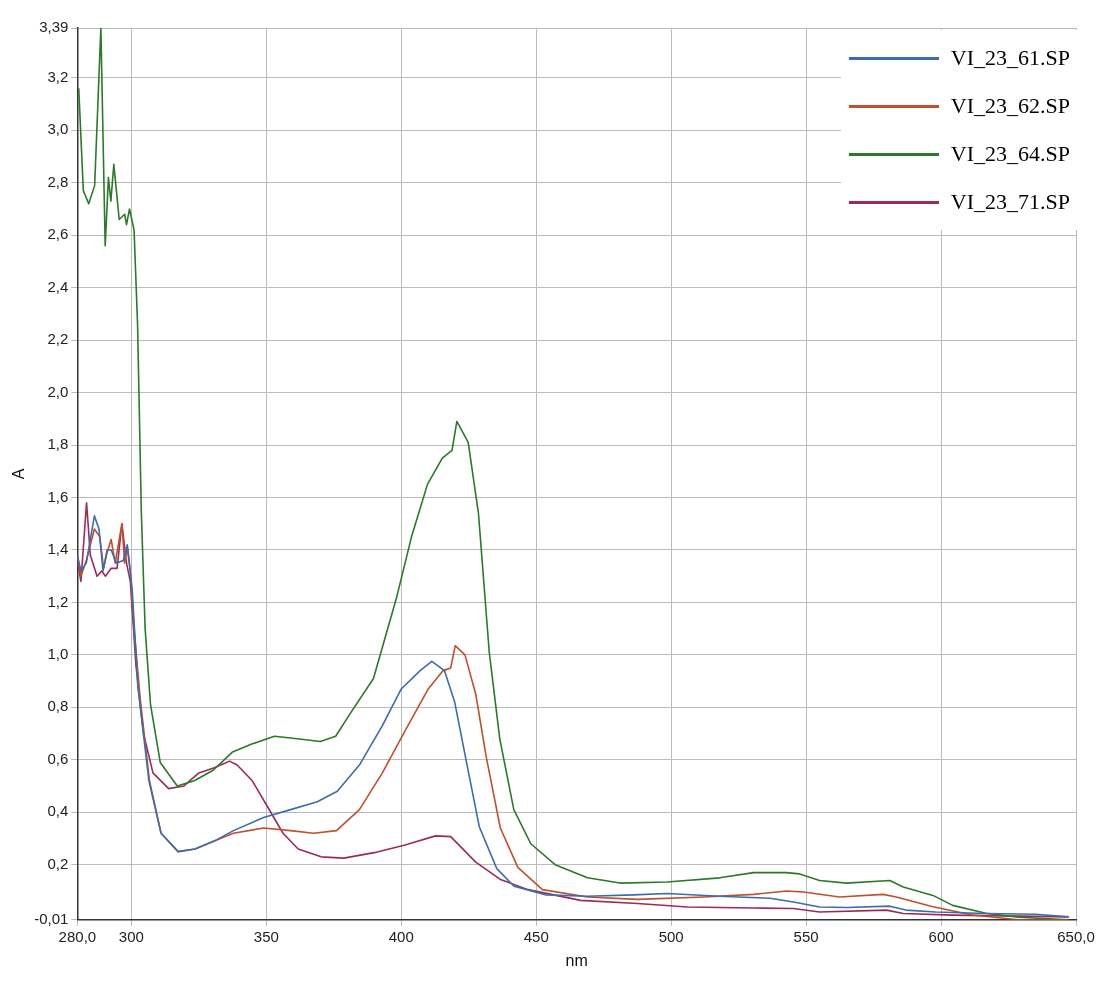 The image size is (1116, 987). Describe the element at coordinates (58, 76) in the screenshot. I see `y-tick-label: 3,2` at that location.